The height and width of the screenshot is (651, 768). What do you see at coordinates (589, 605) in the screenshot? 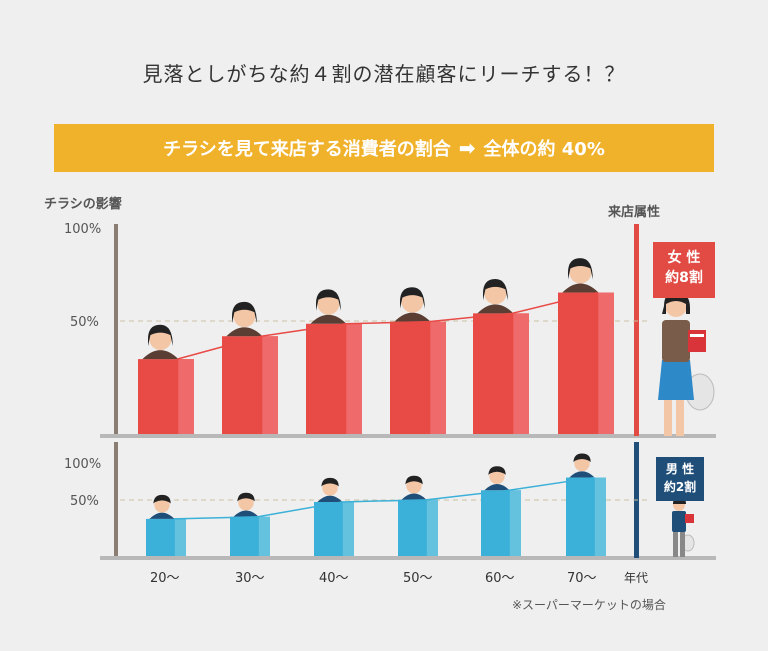
I see `footnote: ※スーパーマーケットの場合` at bounding box center [589, 605].